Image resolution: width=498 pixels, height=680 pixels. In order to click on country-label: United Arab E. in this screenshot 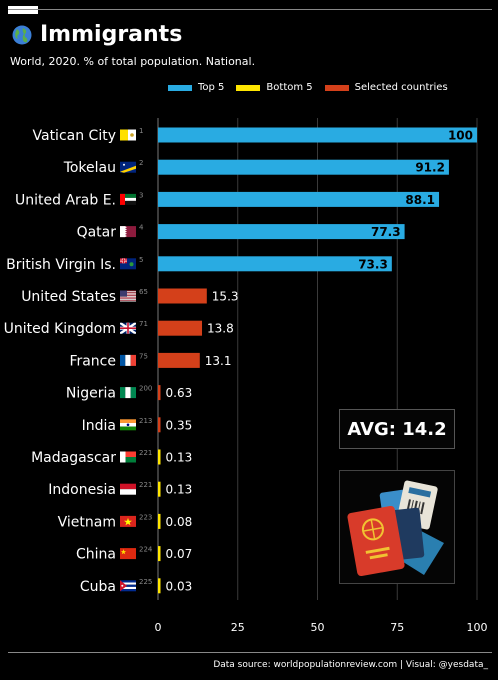, I will do `click(65, 200)`.